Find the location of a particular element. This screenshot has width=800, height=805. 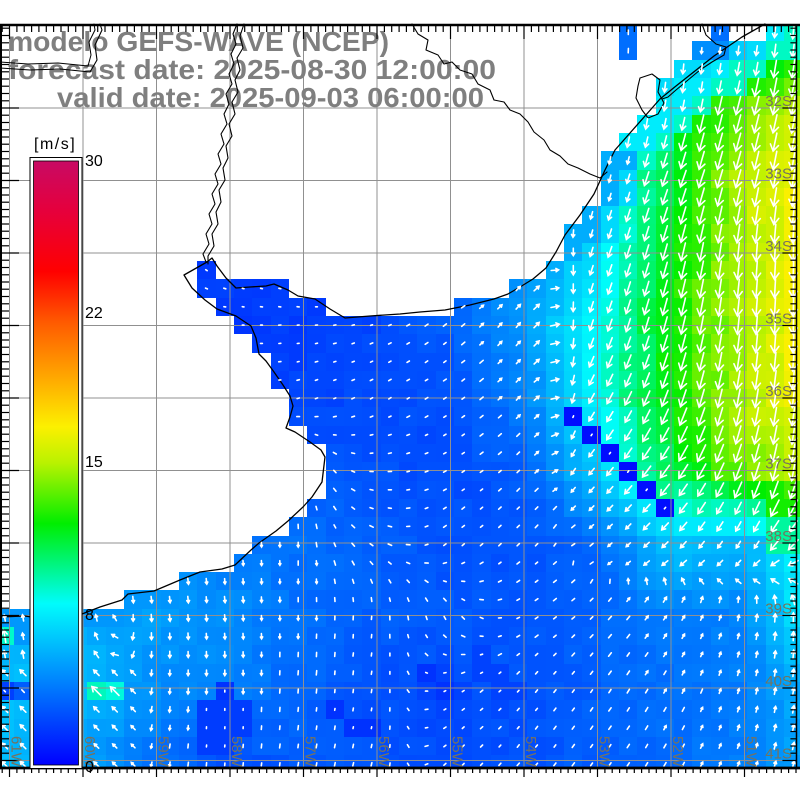

svg-text: 51W is located at coordinates (751, 752).